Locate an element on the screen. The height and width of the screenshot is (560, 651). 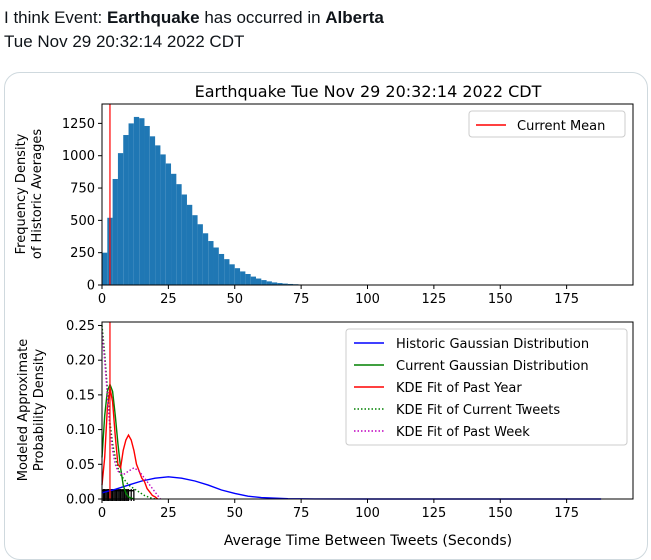
y-tick-label: 0.05 is located at coordinates (80, 465).